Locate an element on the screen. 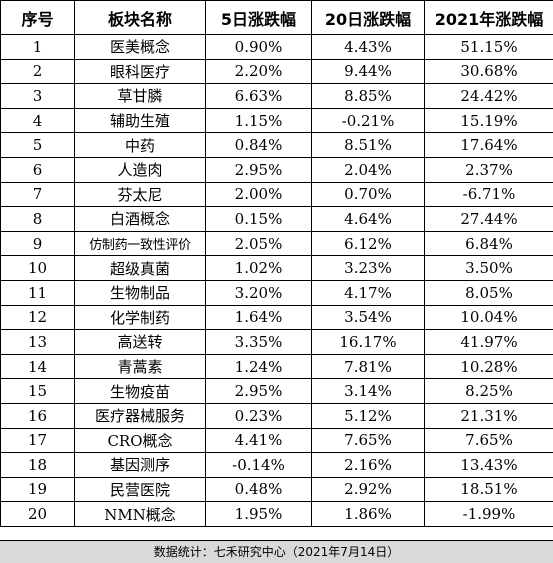 The image size is (553, 563). change-20d: 4.64% is located at coordinates (368, 219).